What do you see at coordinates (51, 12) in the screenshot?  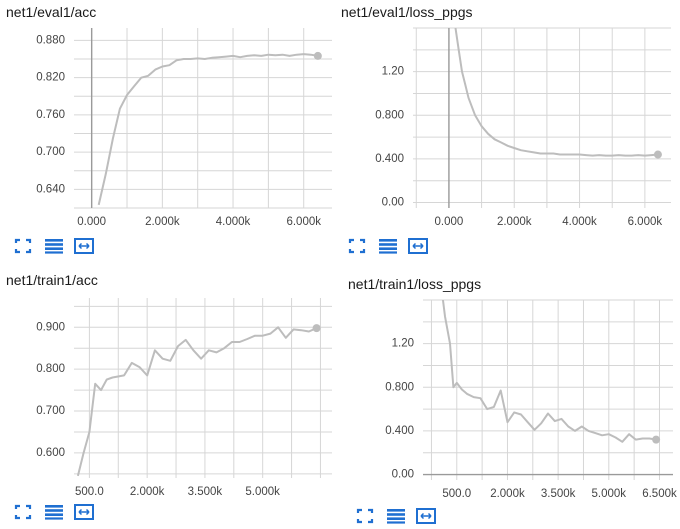 I see `chart-title: net1/eval1/acc` at bounding box center [51, 12].